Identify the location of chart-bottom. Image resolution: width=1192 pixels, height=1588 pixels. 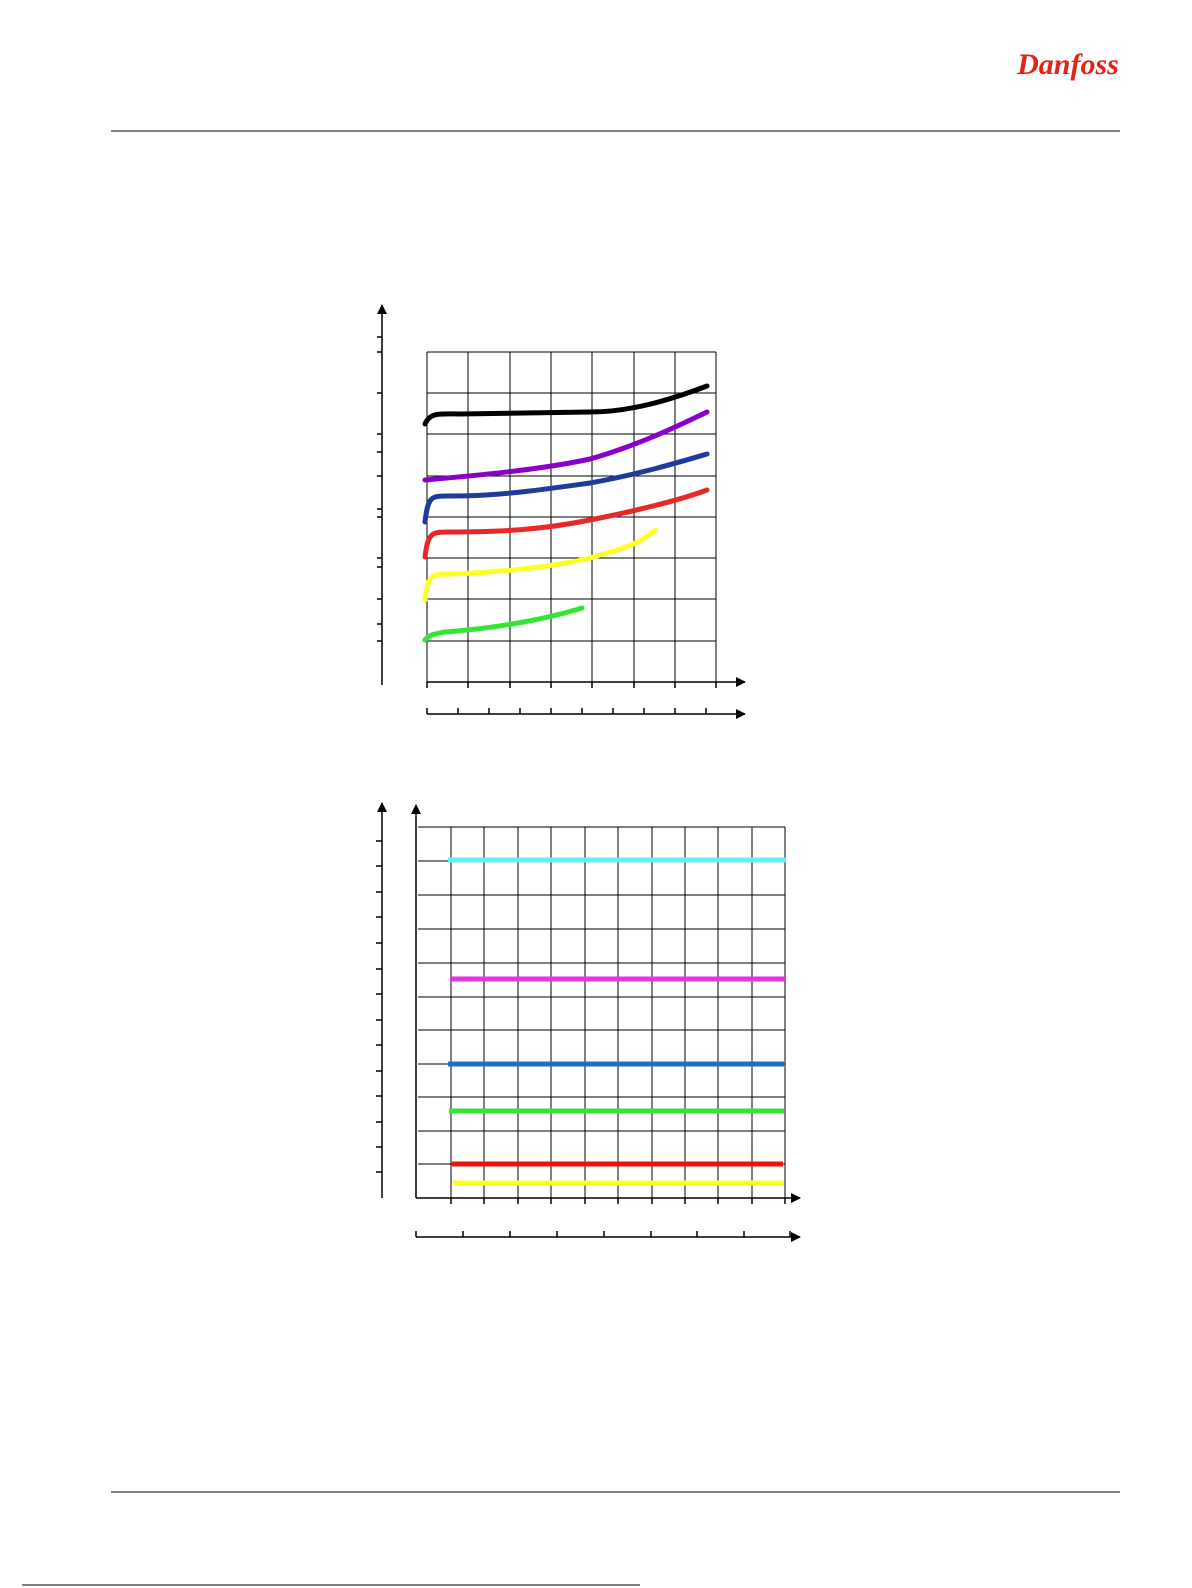
(588, 1022).